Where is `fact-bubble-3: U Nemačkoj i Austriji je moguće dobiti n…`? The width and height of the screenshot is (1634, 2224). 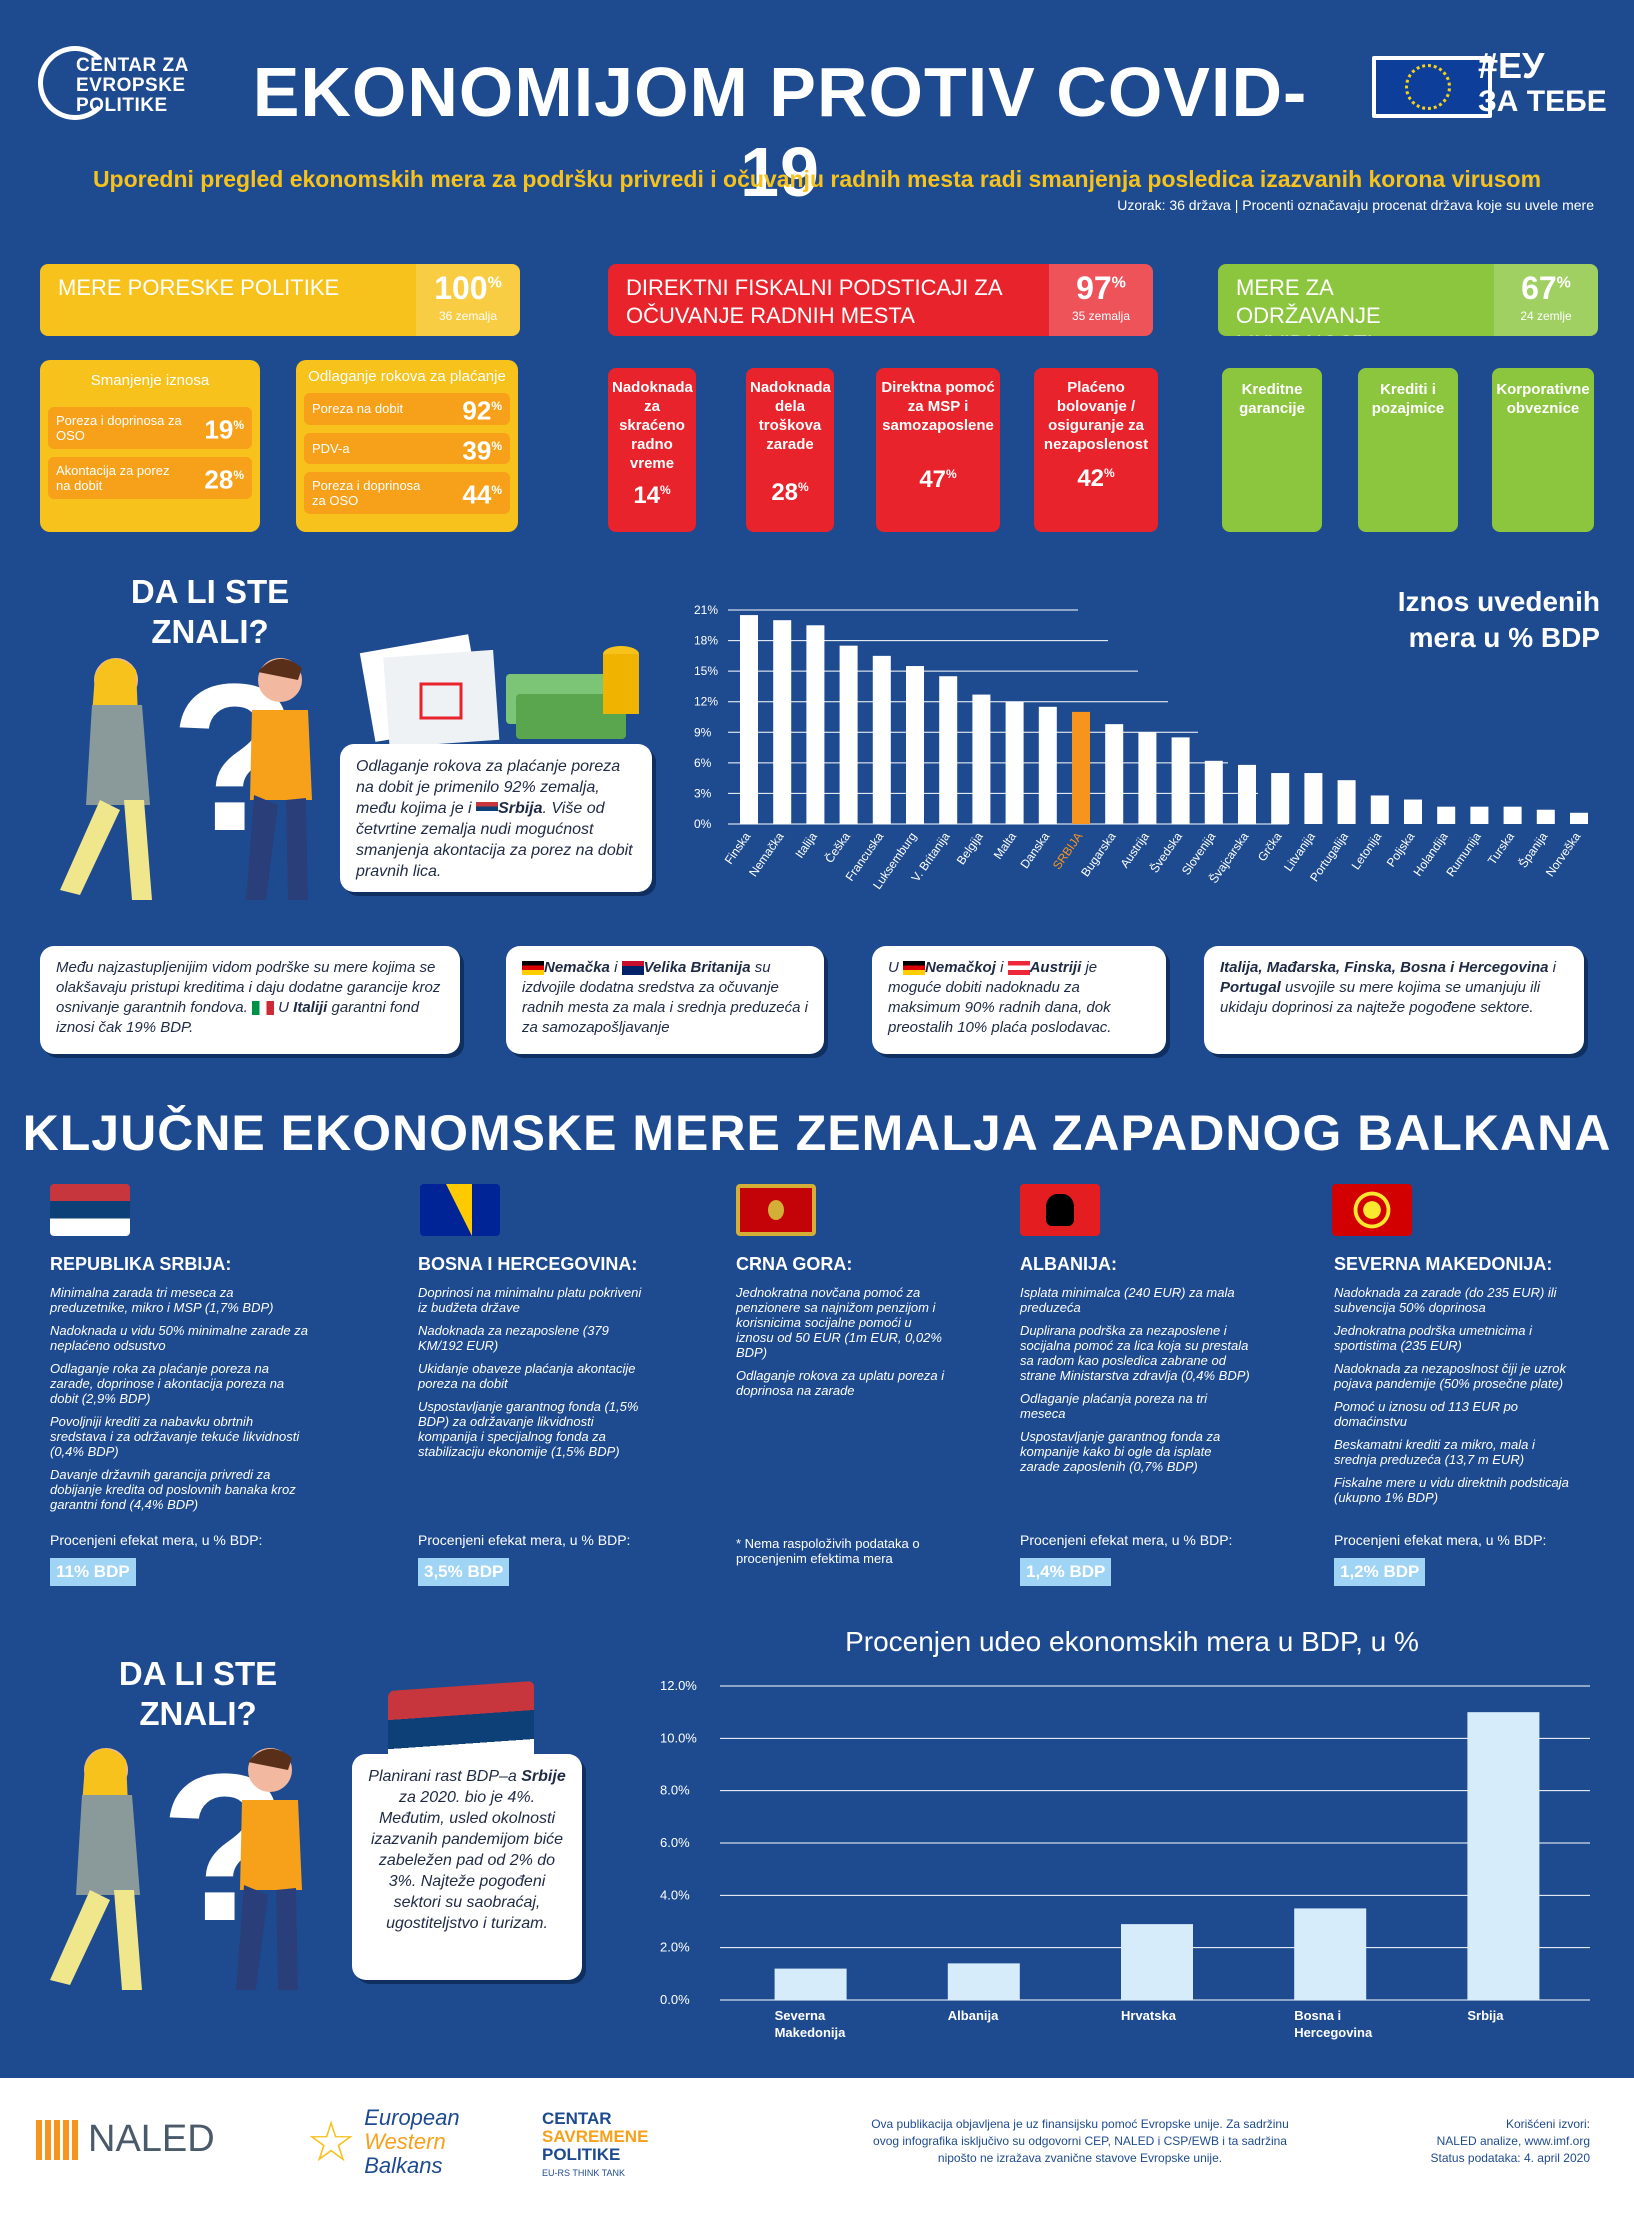 fact-bubble-3: U Nemačkoj i Austriji je moguće dobiti n… is located at coordinates (1019, 1000).